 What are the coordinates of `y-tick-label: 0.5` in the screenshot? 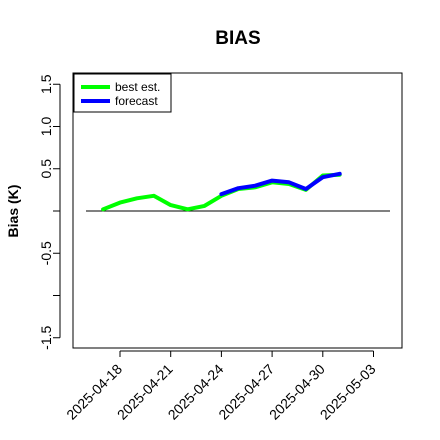 It's located at (46, 169).